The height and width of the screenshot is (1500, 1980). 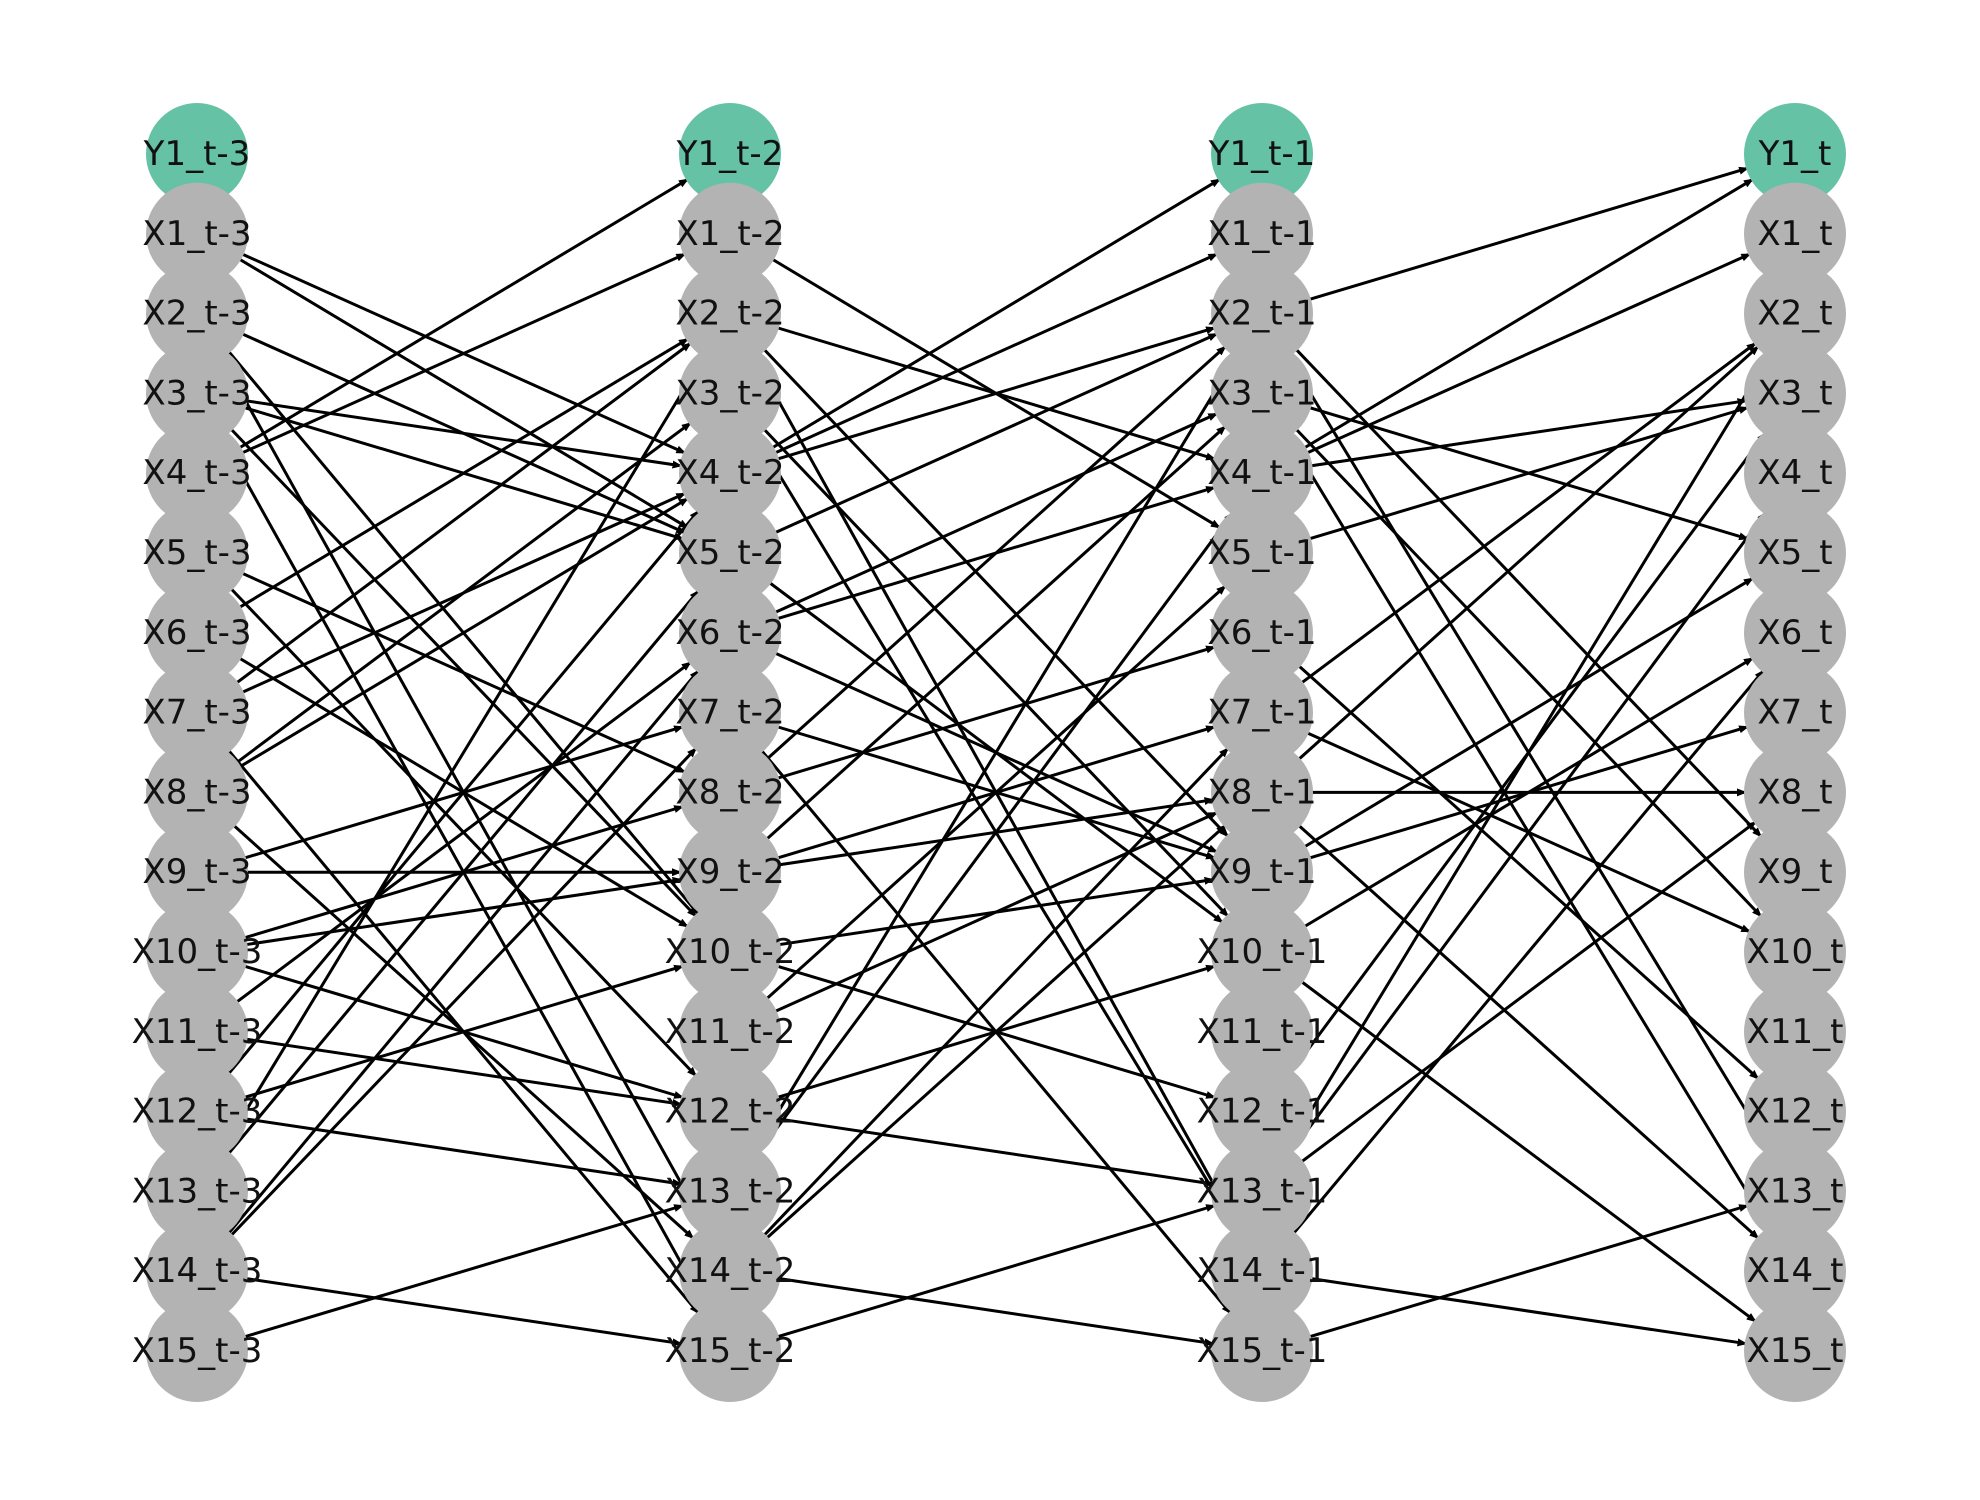 I want to click on node-label: X12_t-3, so click(x=197, y=1112).